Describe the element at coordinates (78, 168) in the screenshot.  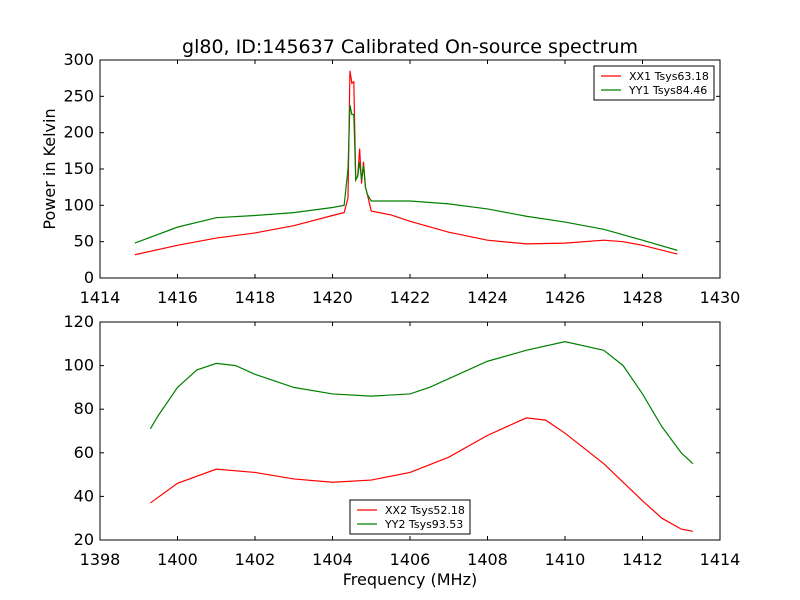
I see `y-tick-label: 150` at that location.